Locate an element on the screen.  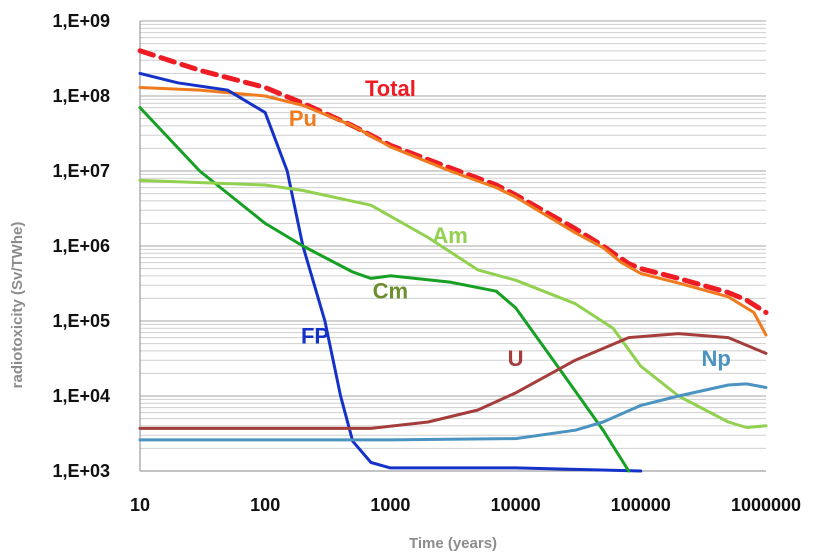
y-tick-label: 1,E+05 is located at coordinates (81, 321).